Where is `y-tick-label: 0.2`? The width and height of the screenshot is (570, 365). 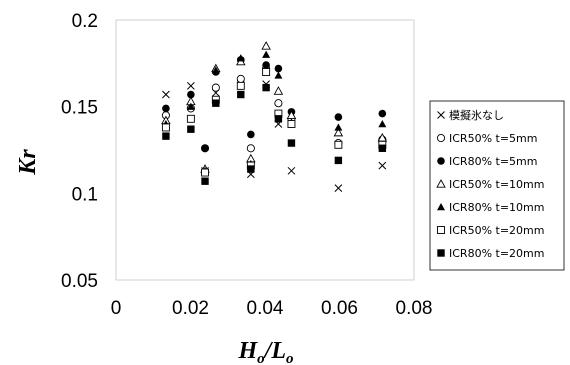
y-tick-label: 0.2 is located at coordinates (85, 21).